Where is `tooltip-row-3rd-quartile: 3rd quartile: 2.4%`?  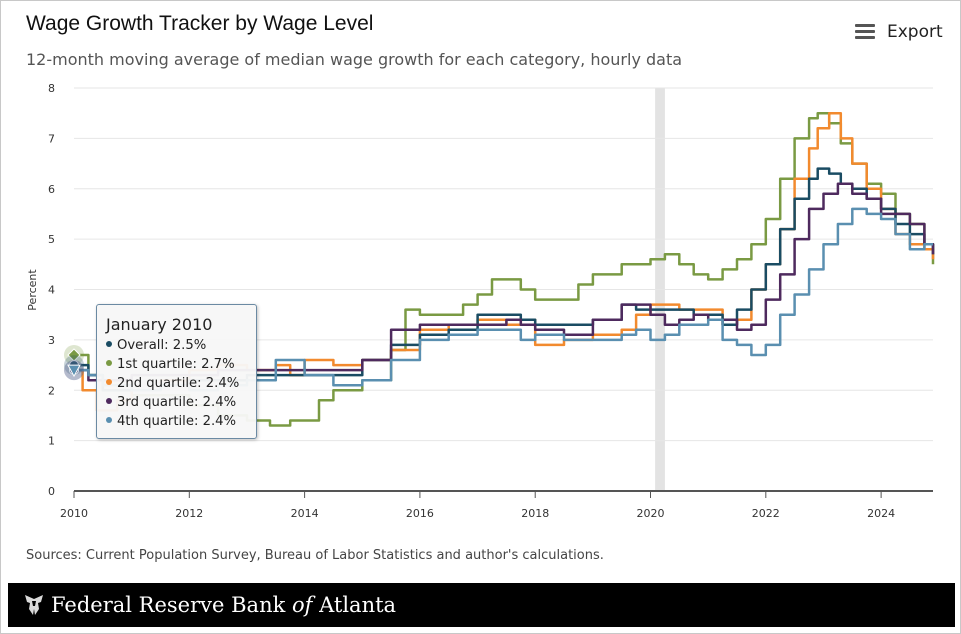 tooltip-row-3rd-quartile: 3rd quartile: 2.4% is located at coordinates (181, 402).